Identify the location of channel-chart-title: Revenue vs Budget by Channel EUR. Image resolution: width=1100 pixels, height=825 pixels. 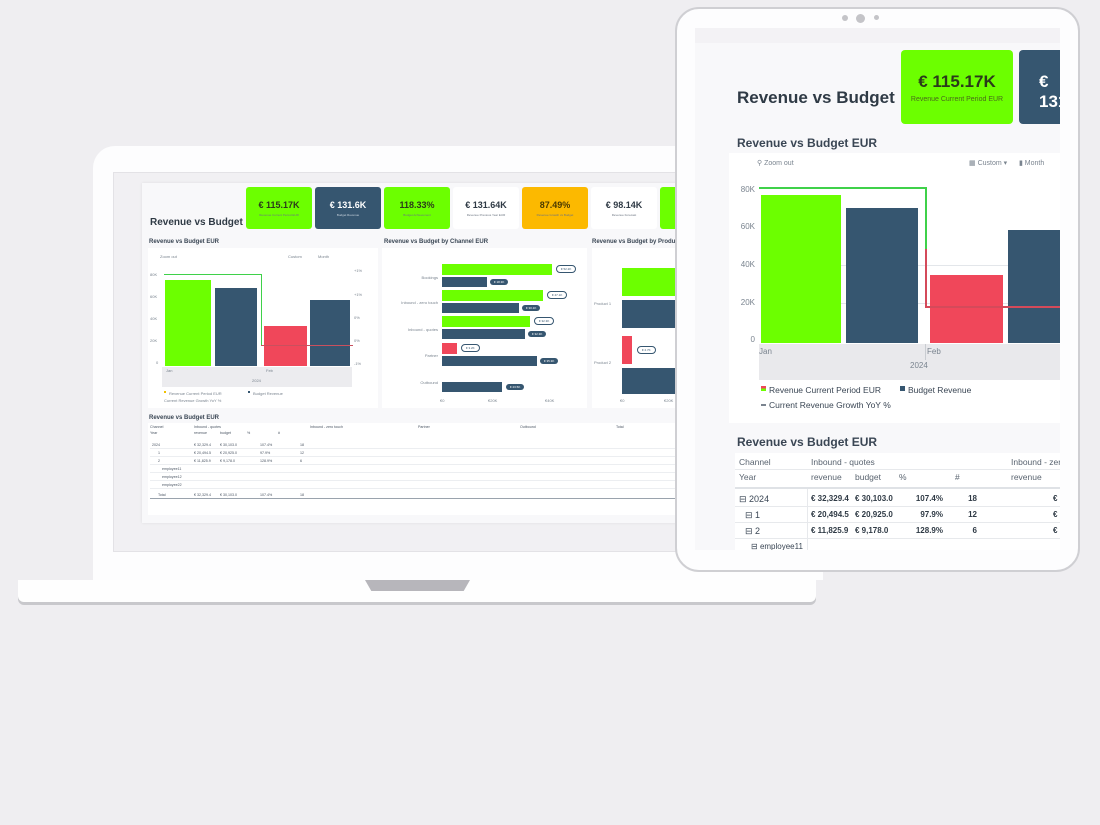
(436, 242).